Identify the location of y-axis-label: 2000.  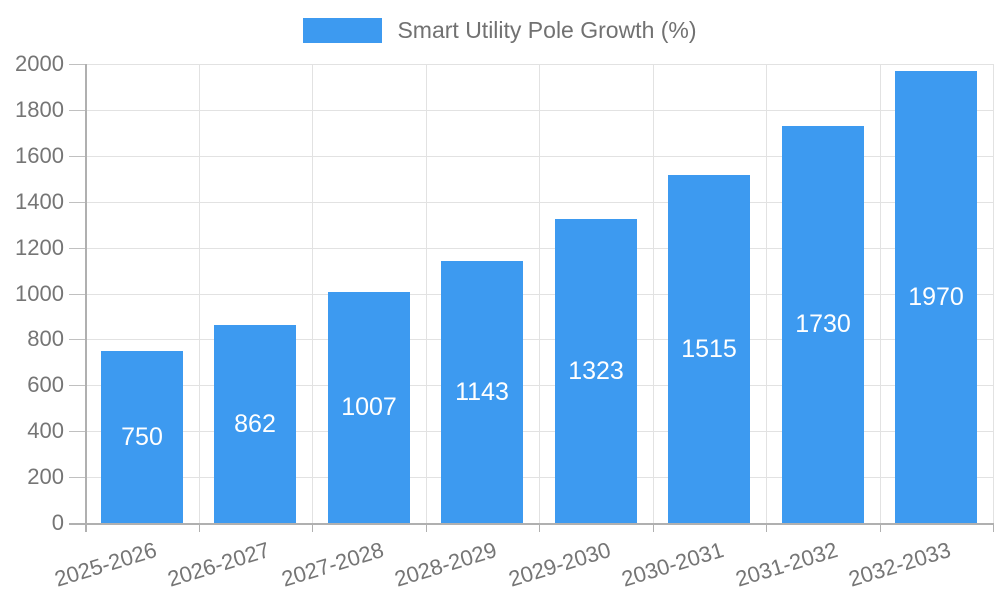
(39, 63).